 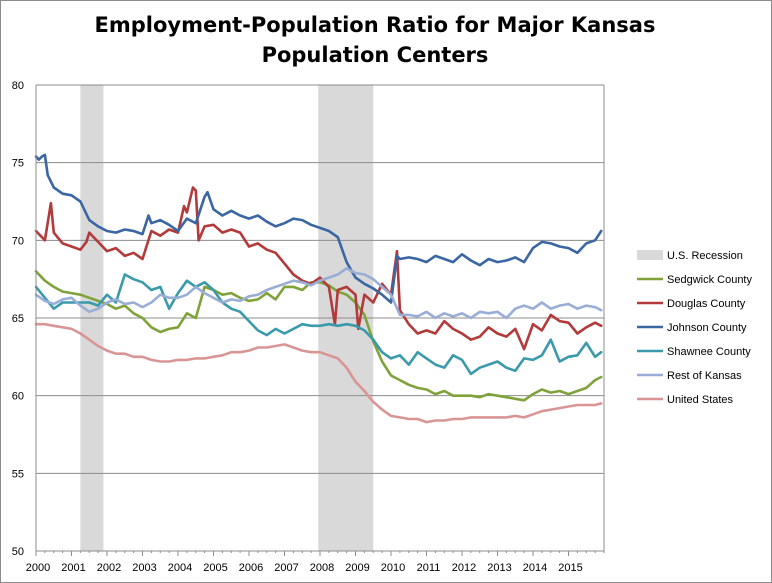 I want to click on x-tick-label: 2015, so click(x=570, y=568).